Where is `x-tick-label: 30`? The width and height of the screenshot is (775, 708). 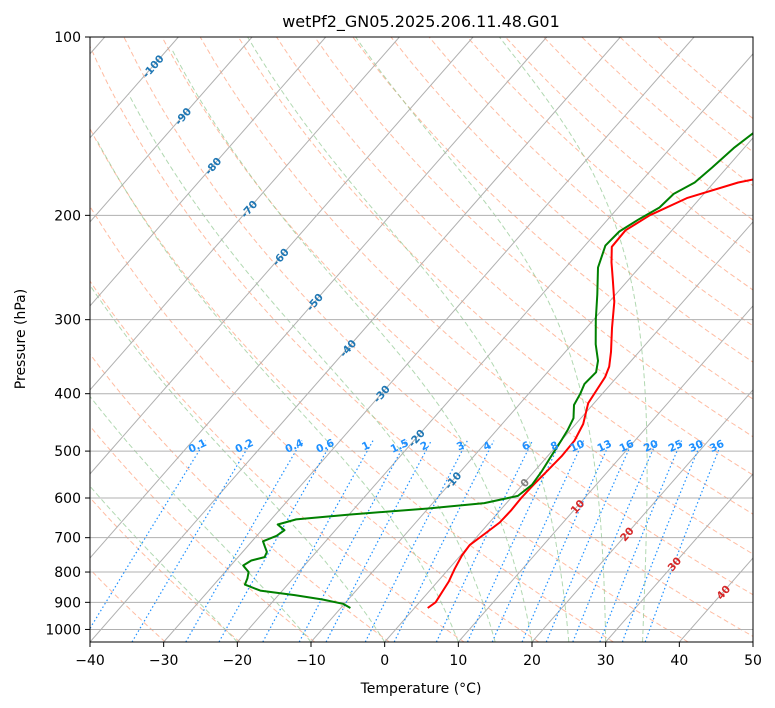
x-tick-label: 30 is located at coordinates (606, 661).